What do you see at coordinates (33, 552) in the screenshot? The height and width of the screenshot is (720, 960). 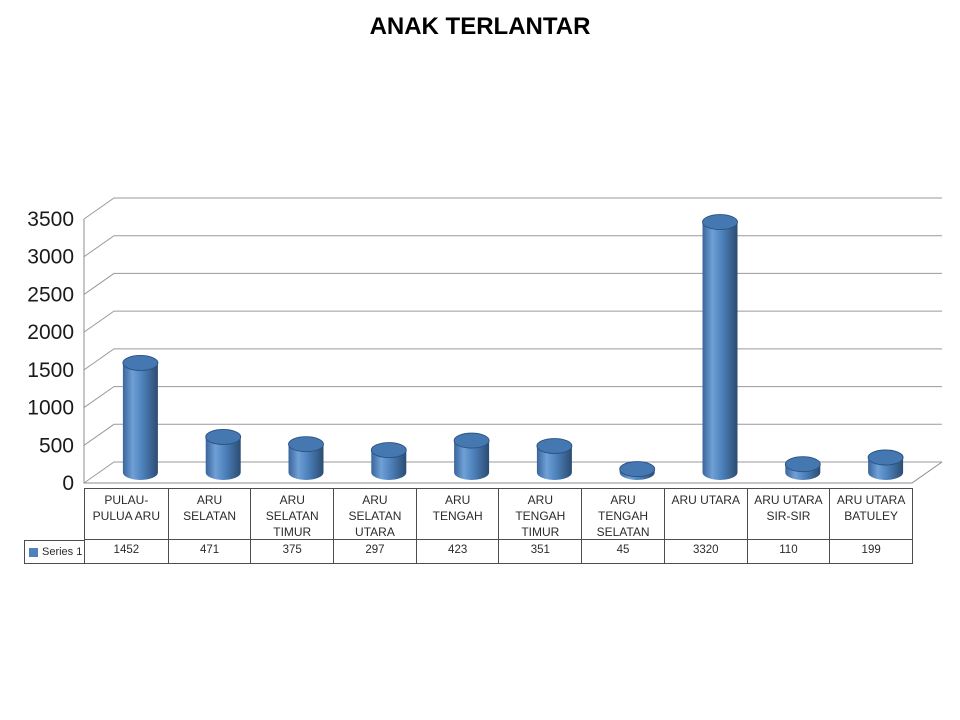 I see `legend-color-swatch-icon` at bounding box center [33, 552].